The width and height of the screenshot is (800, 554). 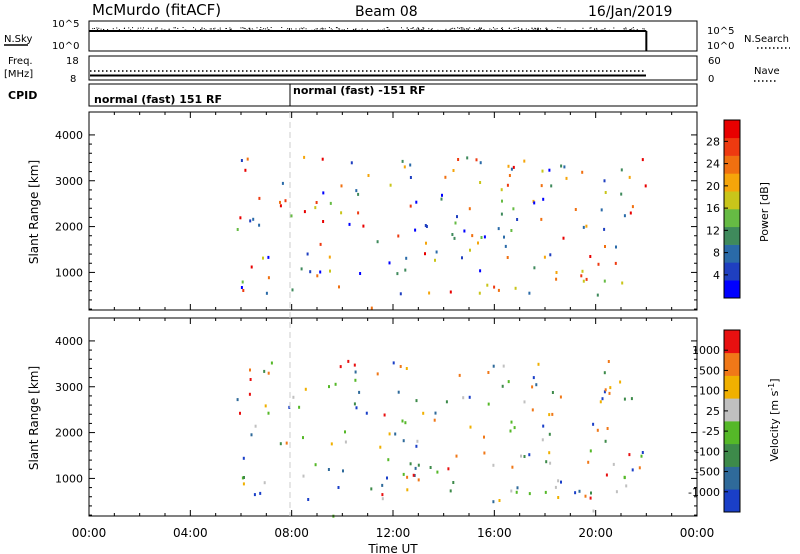 I want to click on nsearch-tick-bottom: 10^0, so click(x=720, y=46).